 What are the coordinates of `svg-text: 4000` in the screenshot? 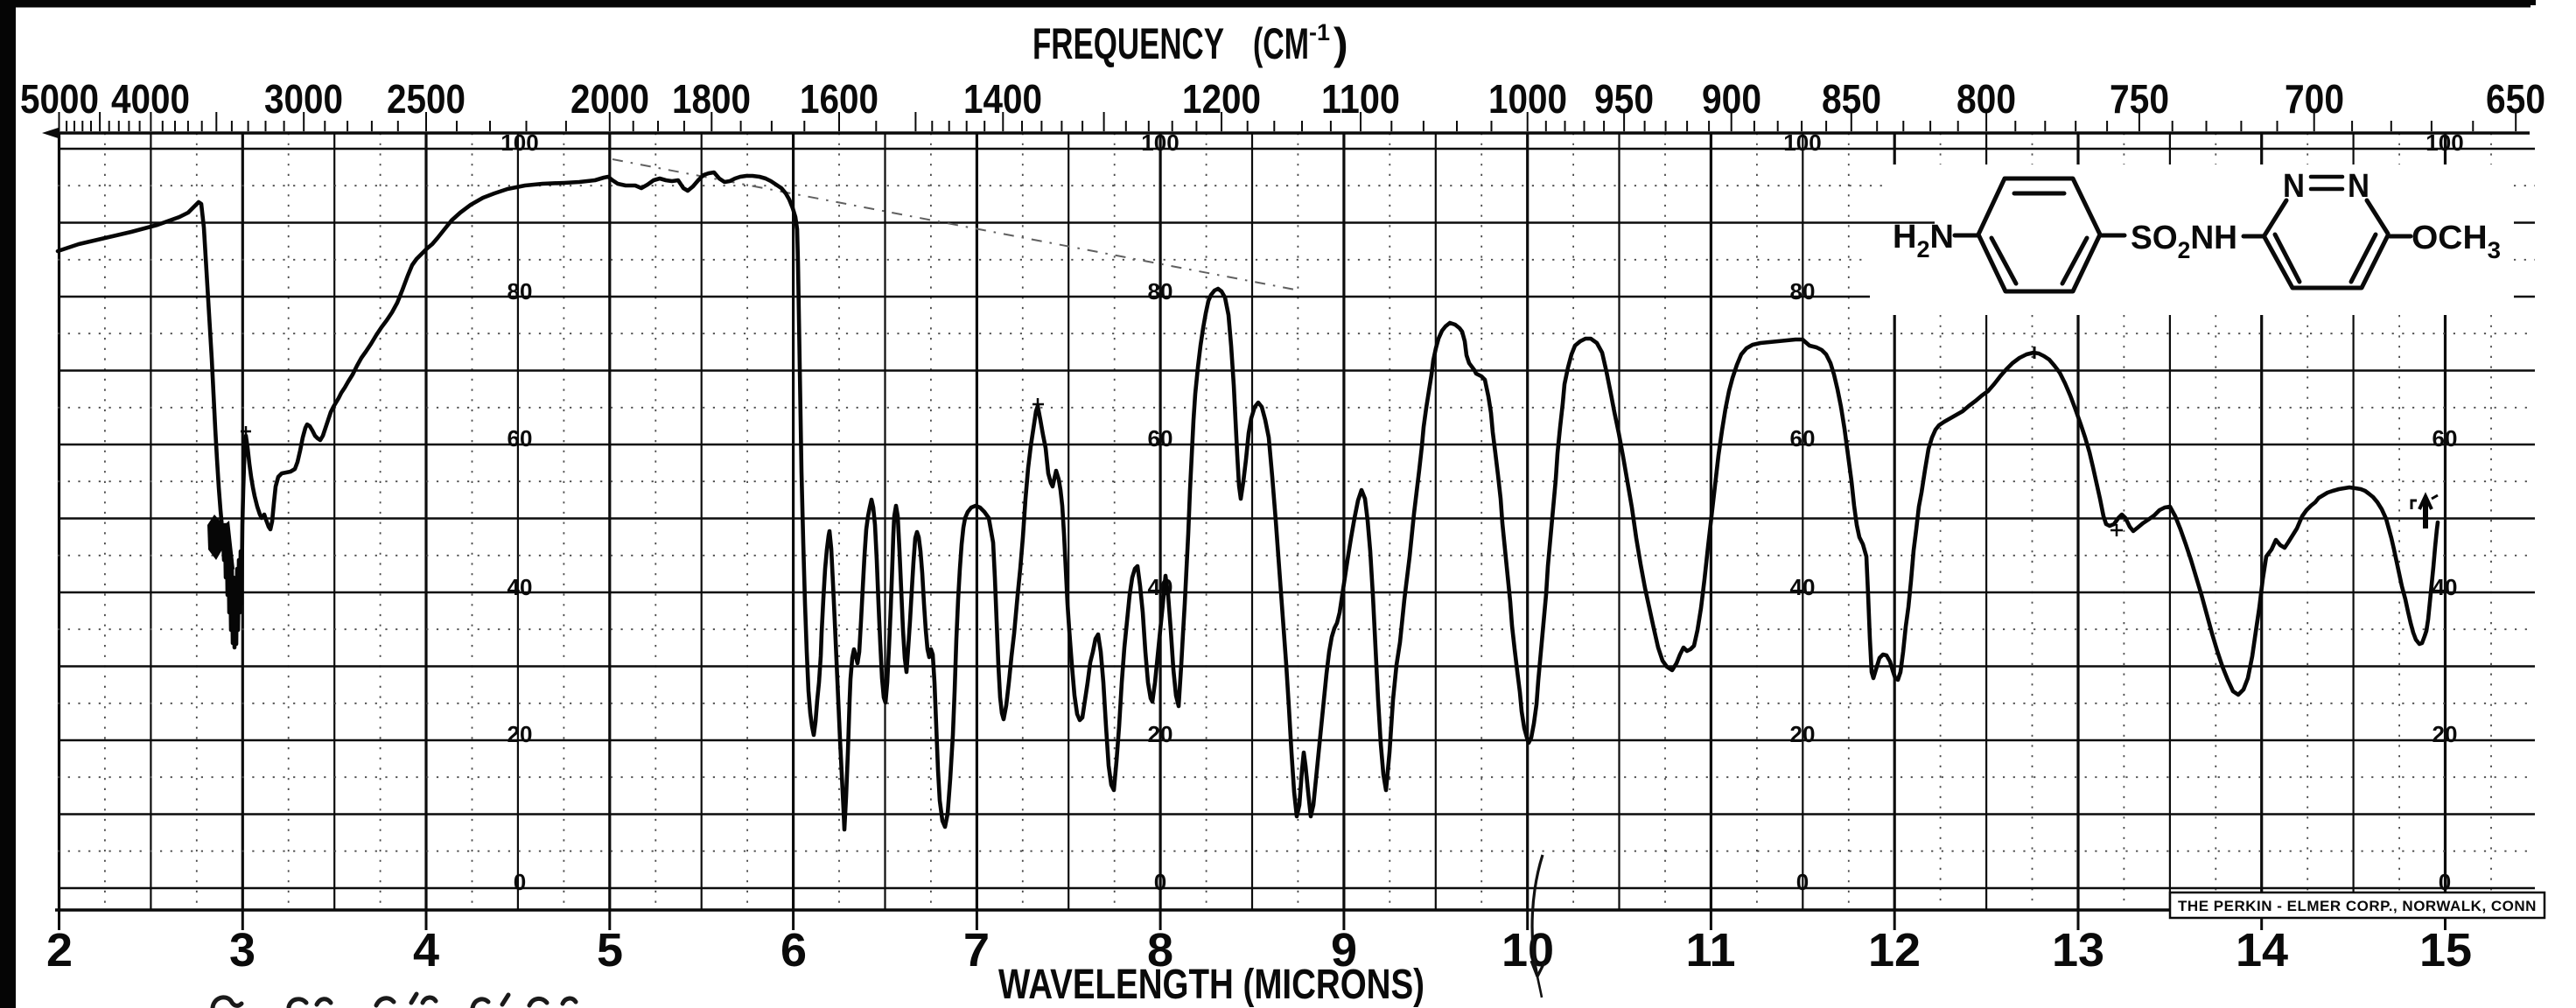 It's located at (150, 99).